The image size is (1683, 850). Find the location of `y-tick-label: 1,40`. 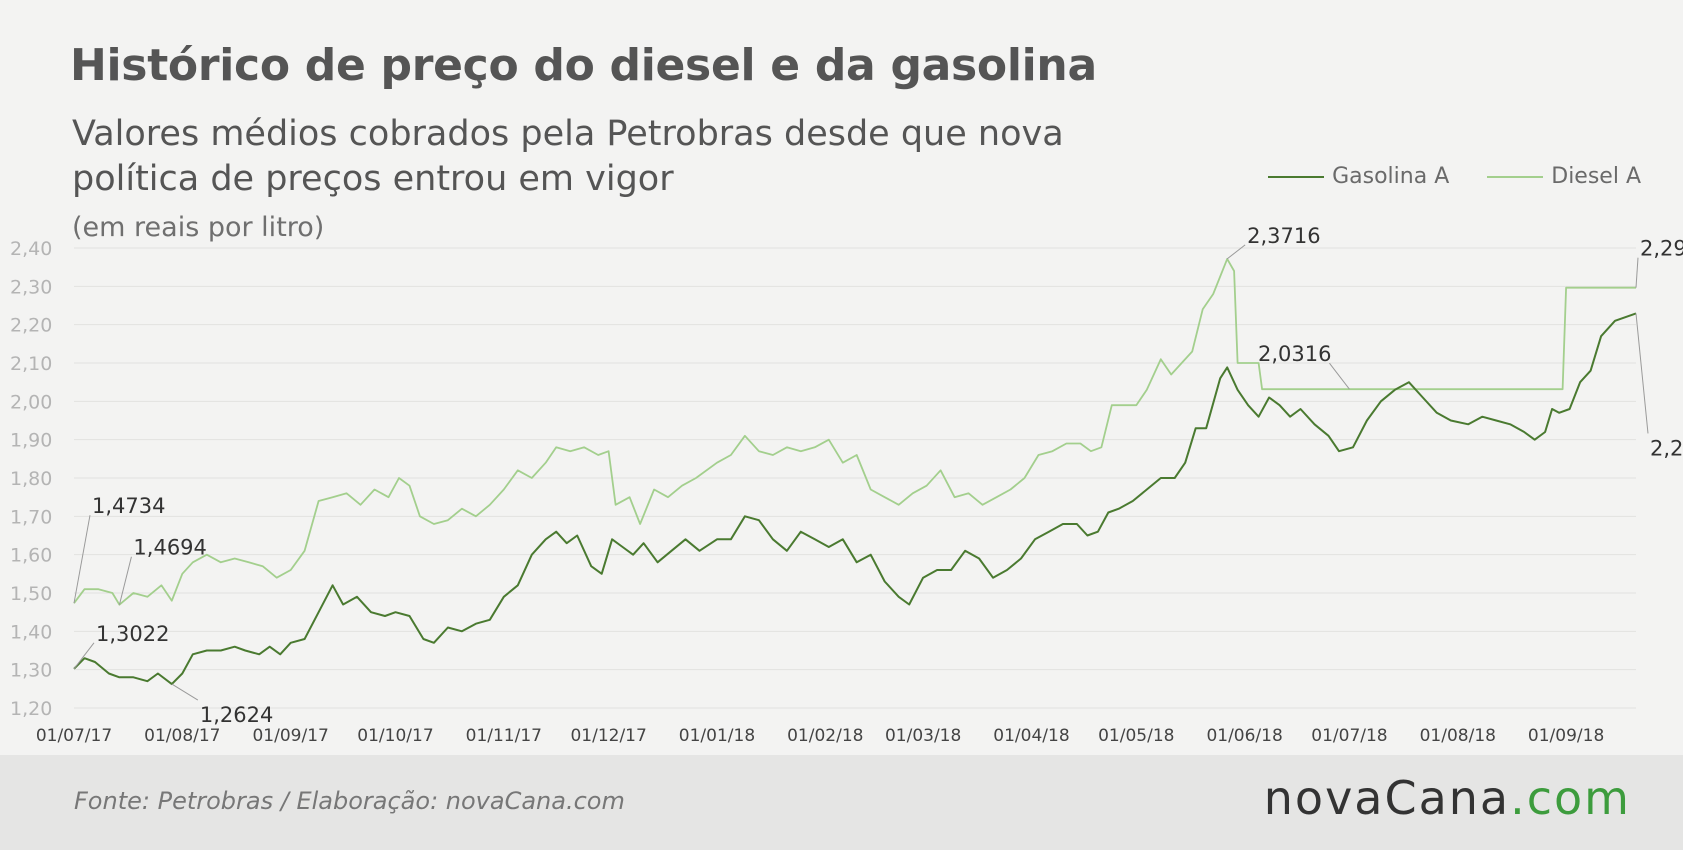

y-tick-label: 1,40 is located at coordinates (31, 632).